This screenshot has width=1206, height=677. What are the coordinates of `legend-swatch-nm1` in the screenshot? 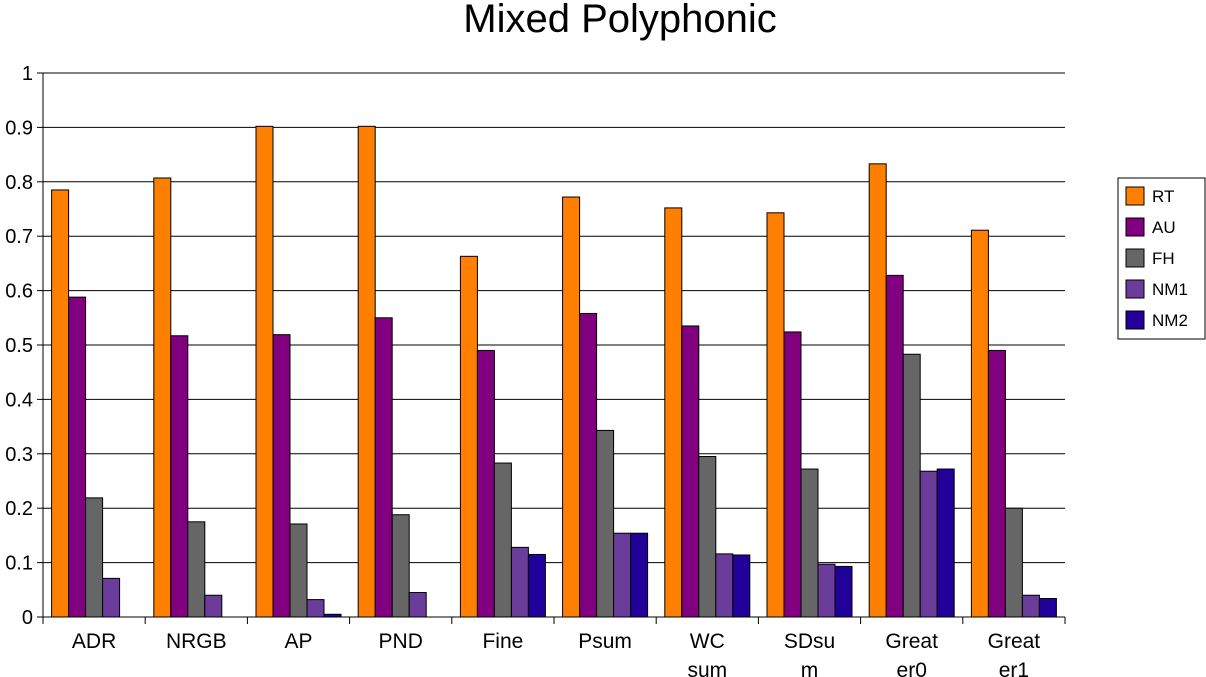 It's located at (1135, 289).